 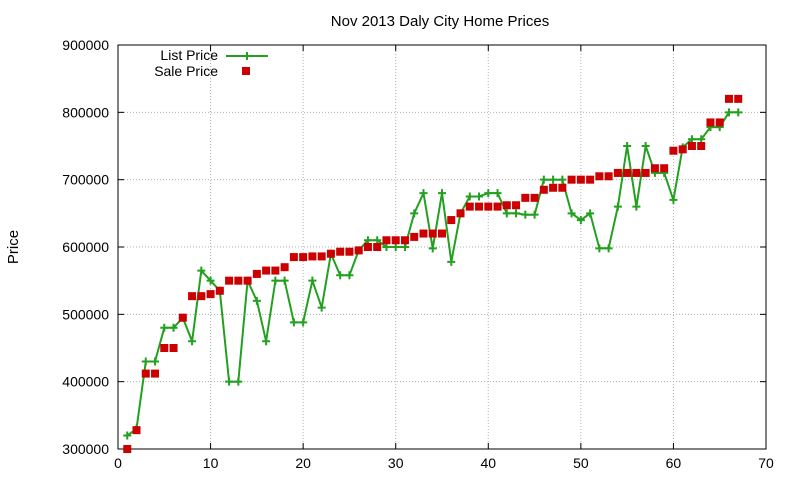 I want to click on y-tick-label: 700000, so click(x=85, y=180).